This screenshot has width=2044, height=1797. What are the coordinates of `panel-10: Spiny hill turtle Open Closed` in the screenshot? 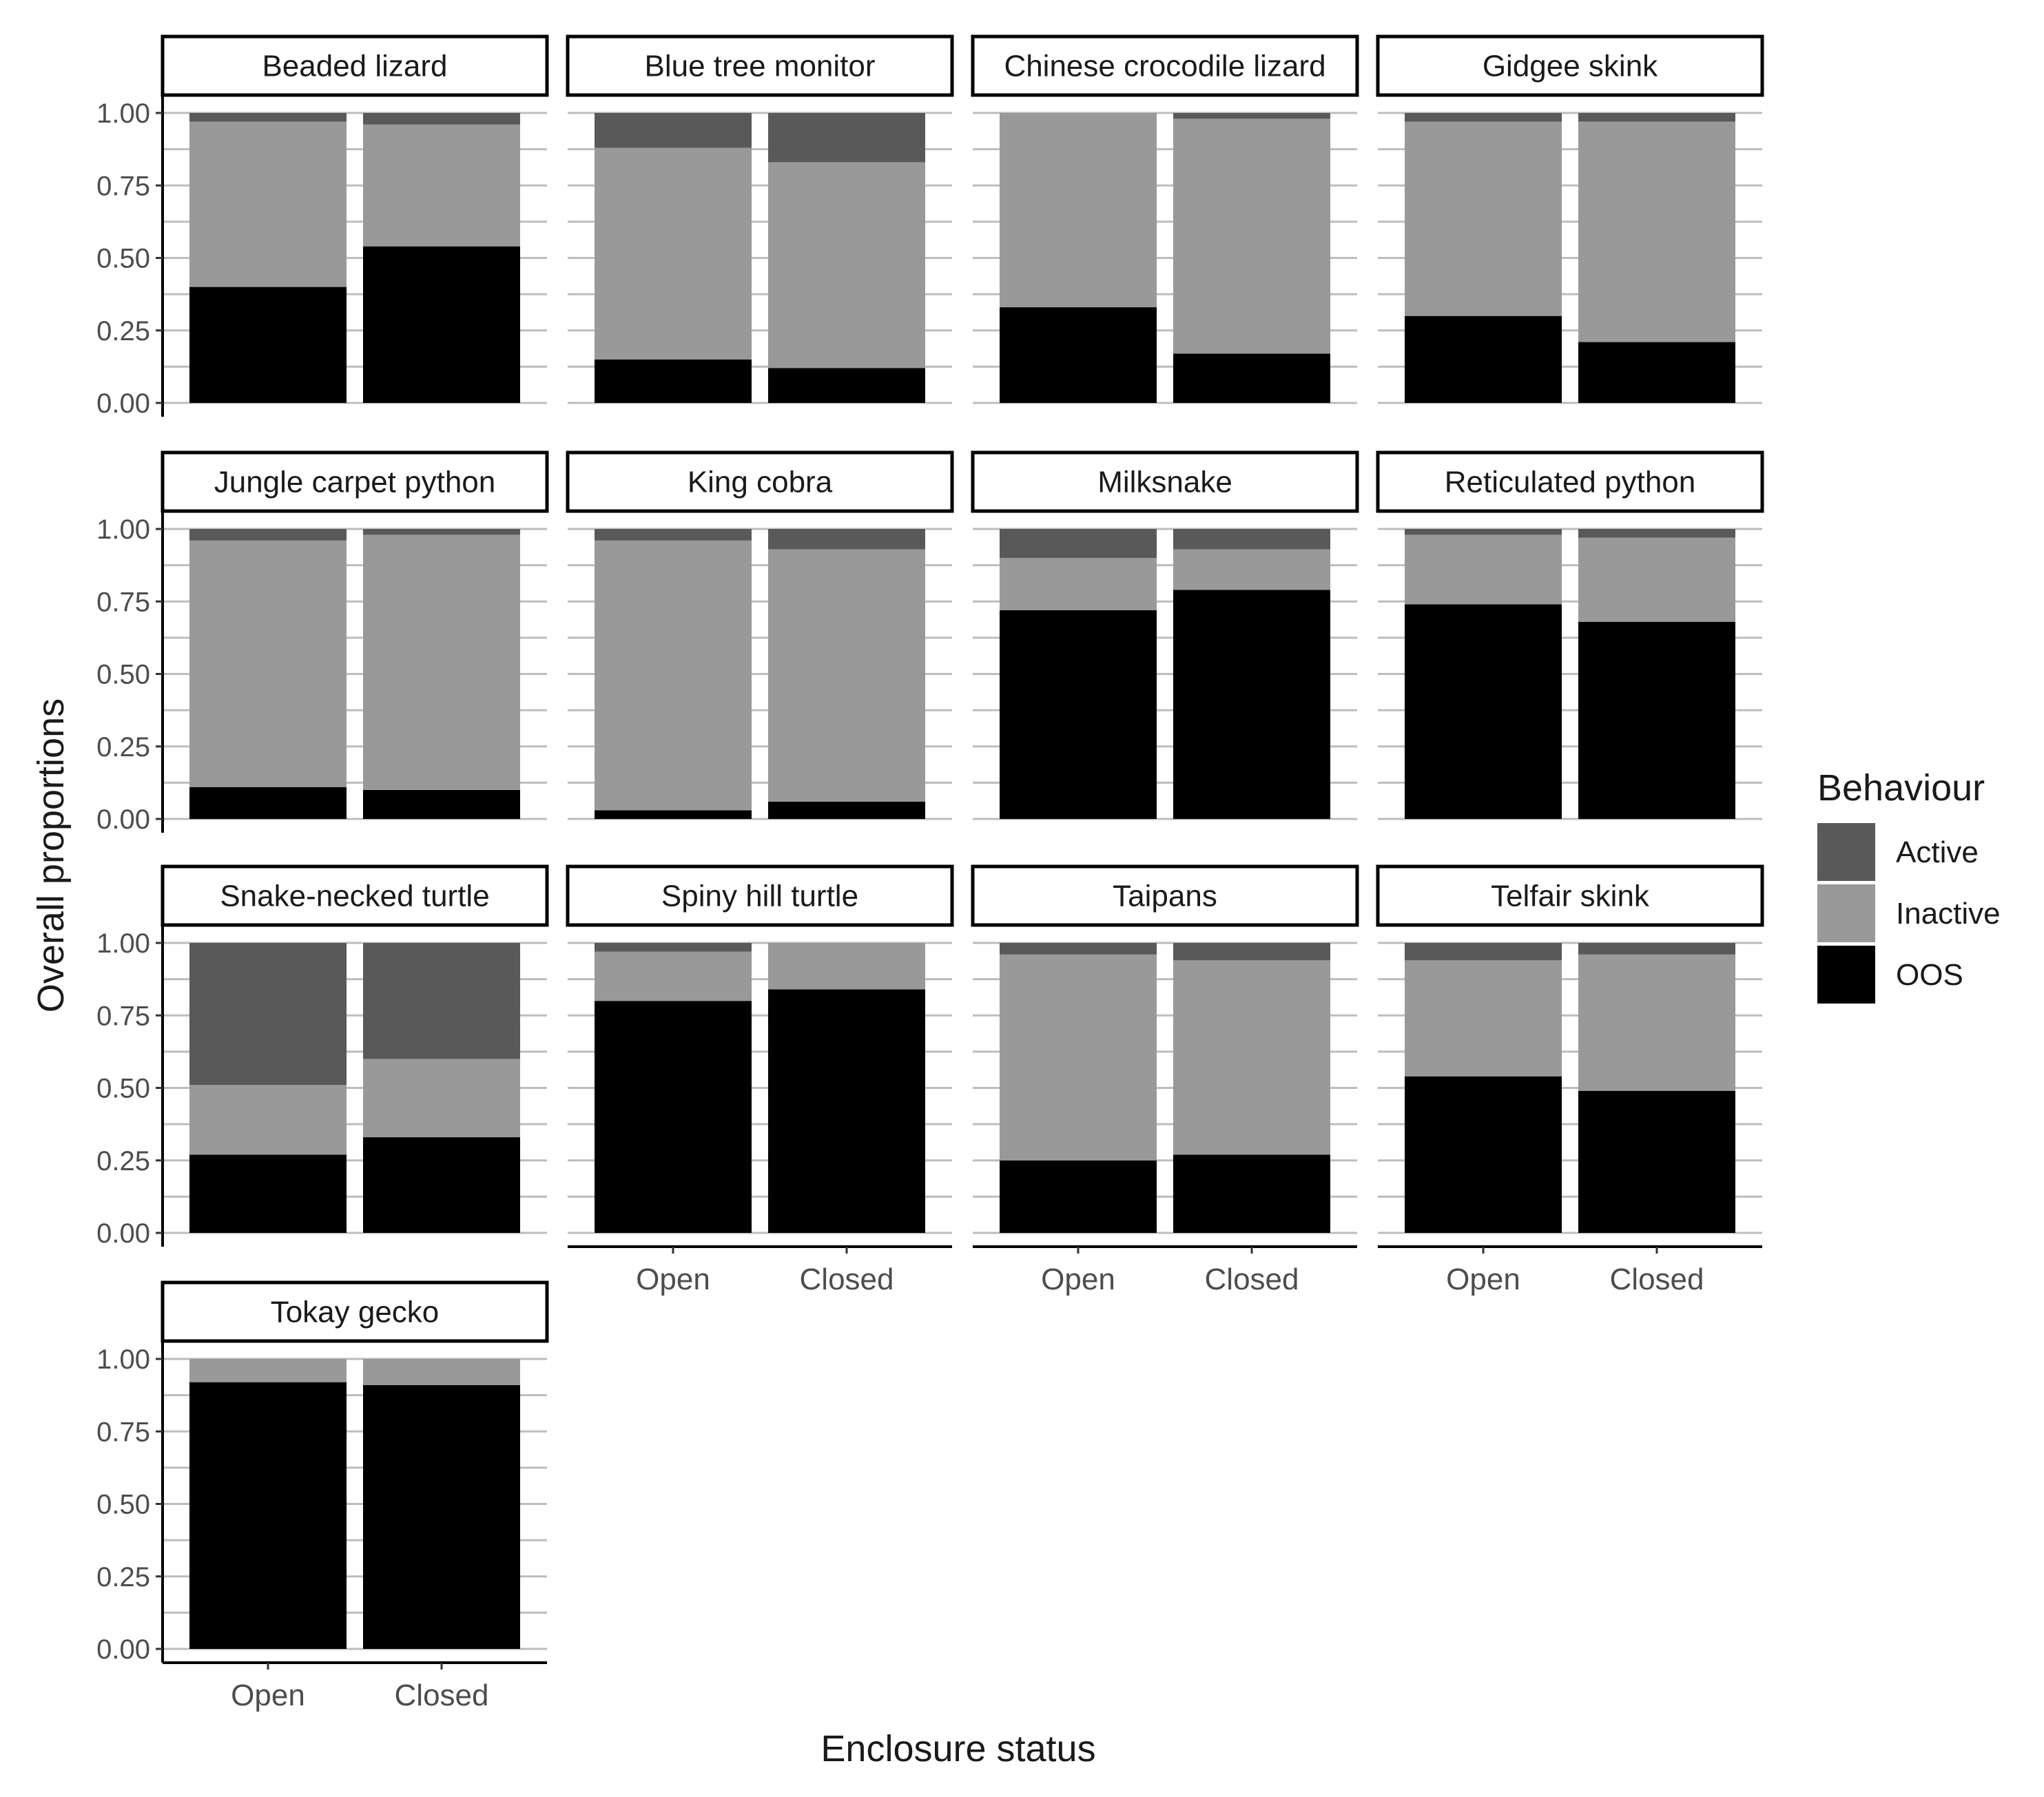 It's located at (760, 1080).